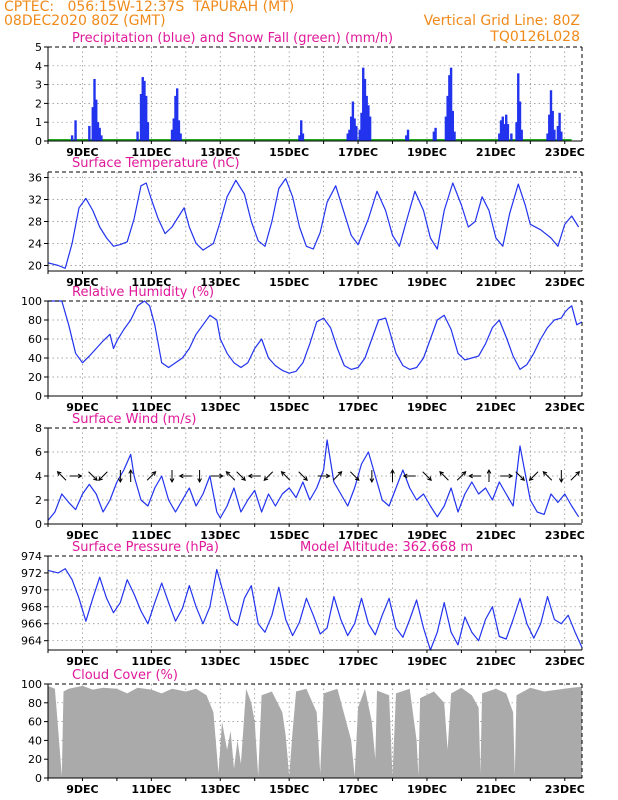  I want to click on y-tick-label: 974, so click(31, 556).